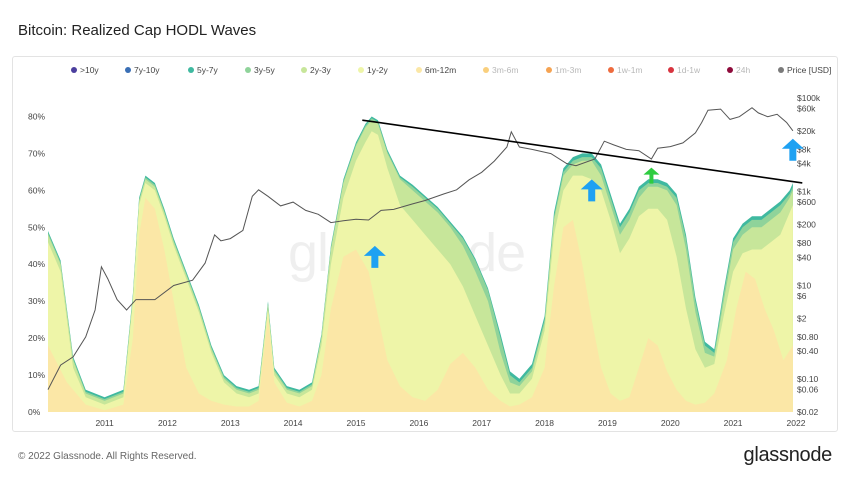  What do you see at coordinates (689, 70) in the screenshot?
I see `legend-label: 1d-1w` at bounding box center [689, 70].